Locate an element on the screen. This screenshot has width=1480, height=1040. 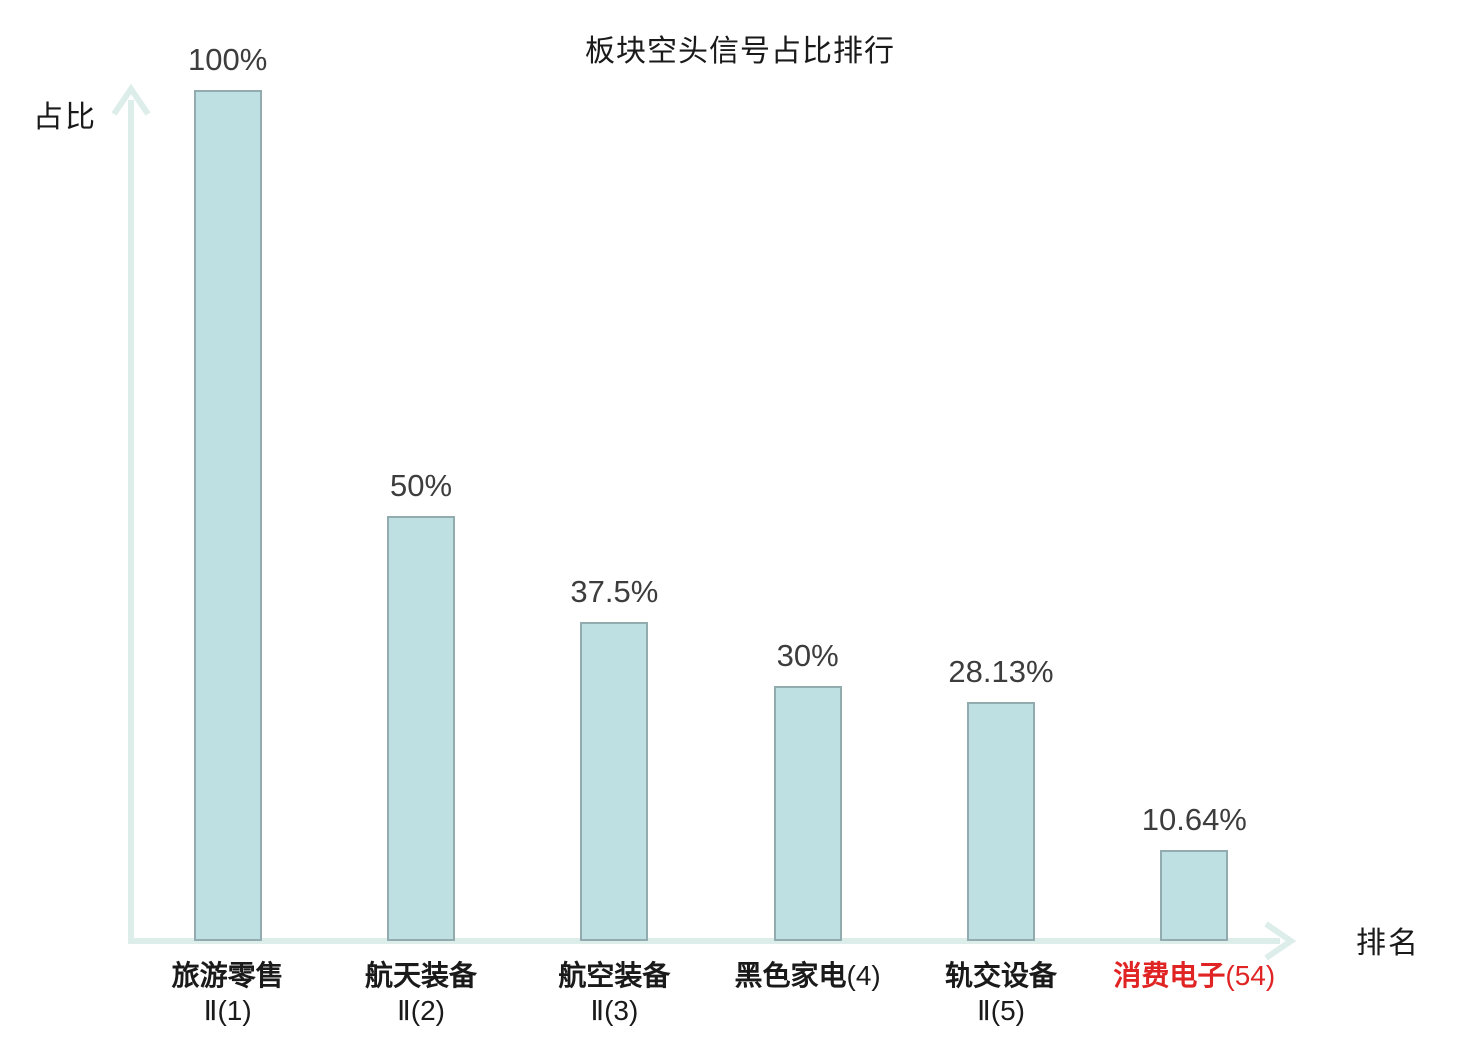
bar-category-label: 旅游零售 Ⅱ(1) is located at coordinates (227, 993).